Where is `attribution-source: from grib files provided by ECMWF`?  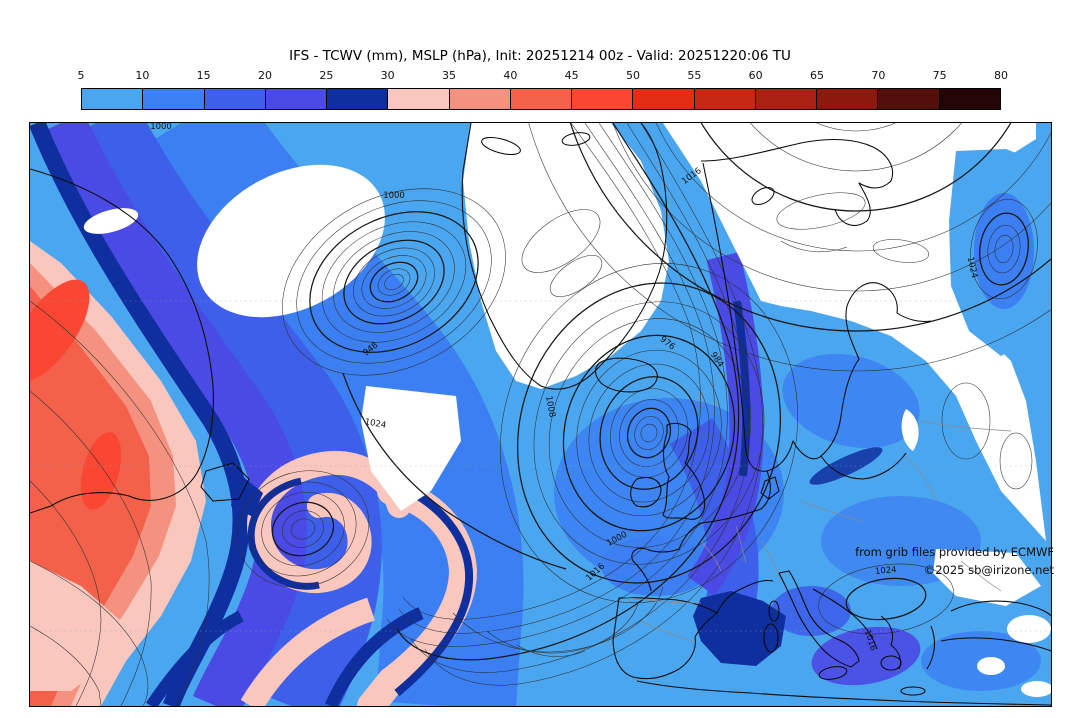 attribution-source: from grib files provided by ECMWF is located at coordinates (954, 552).